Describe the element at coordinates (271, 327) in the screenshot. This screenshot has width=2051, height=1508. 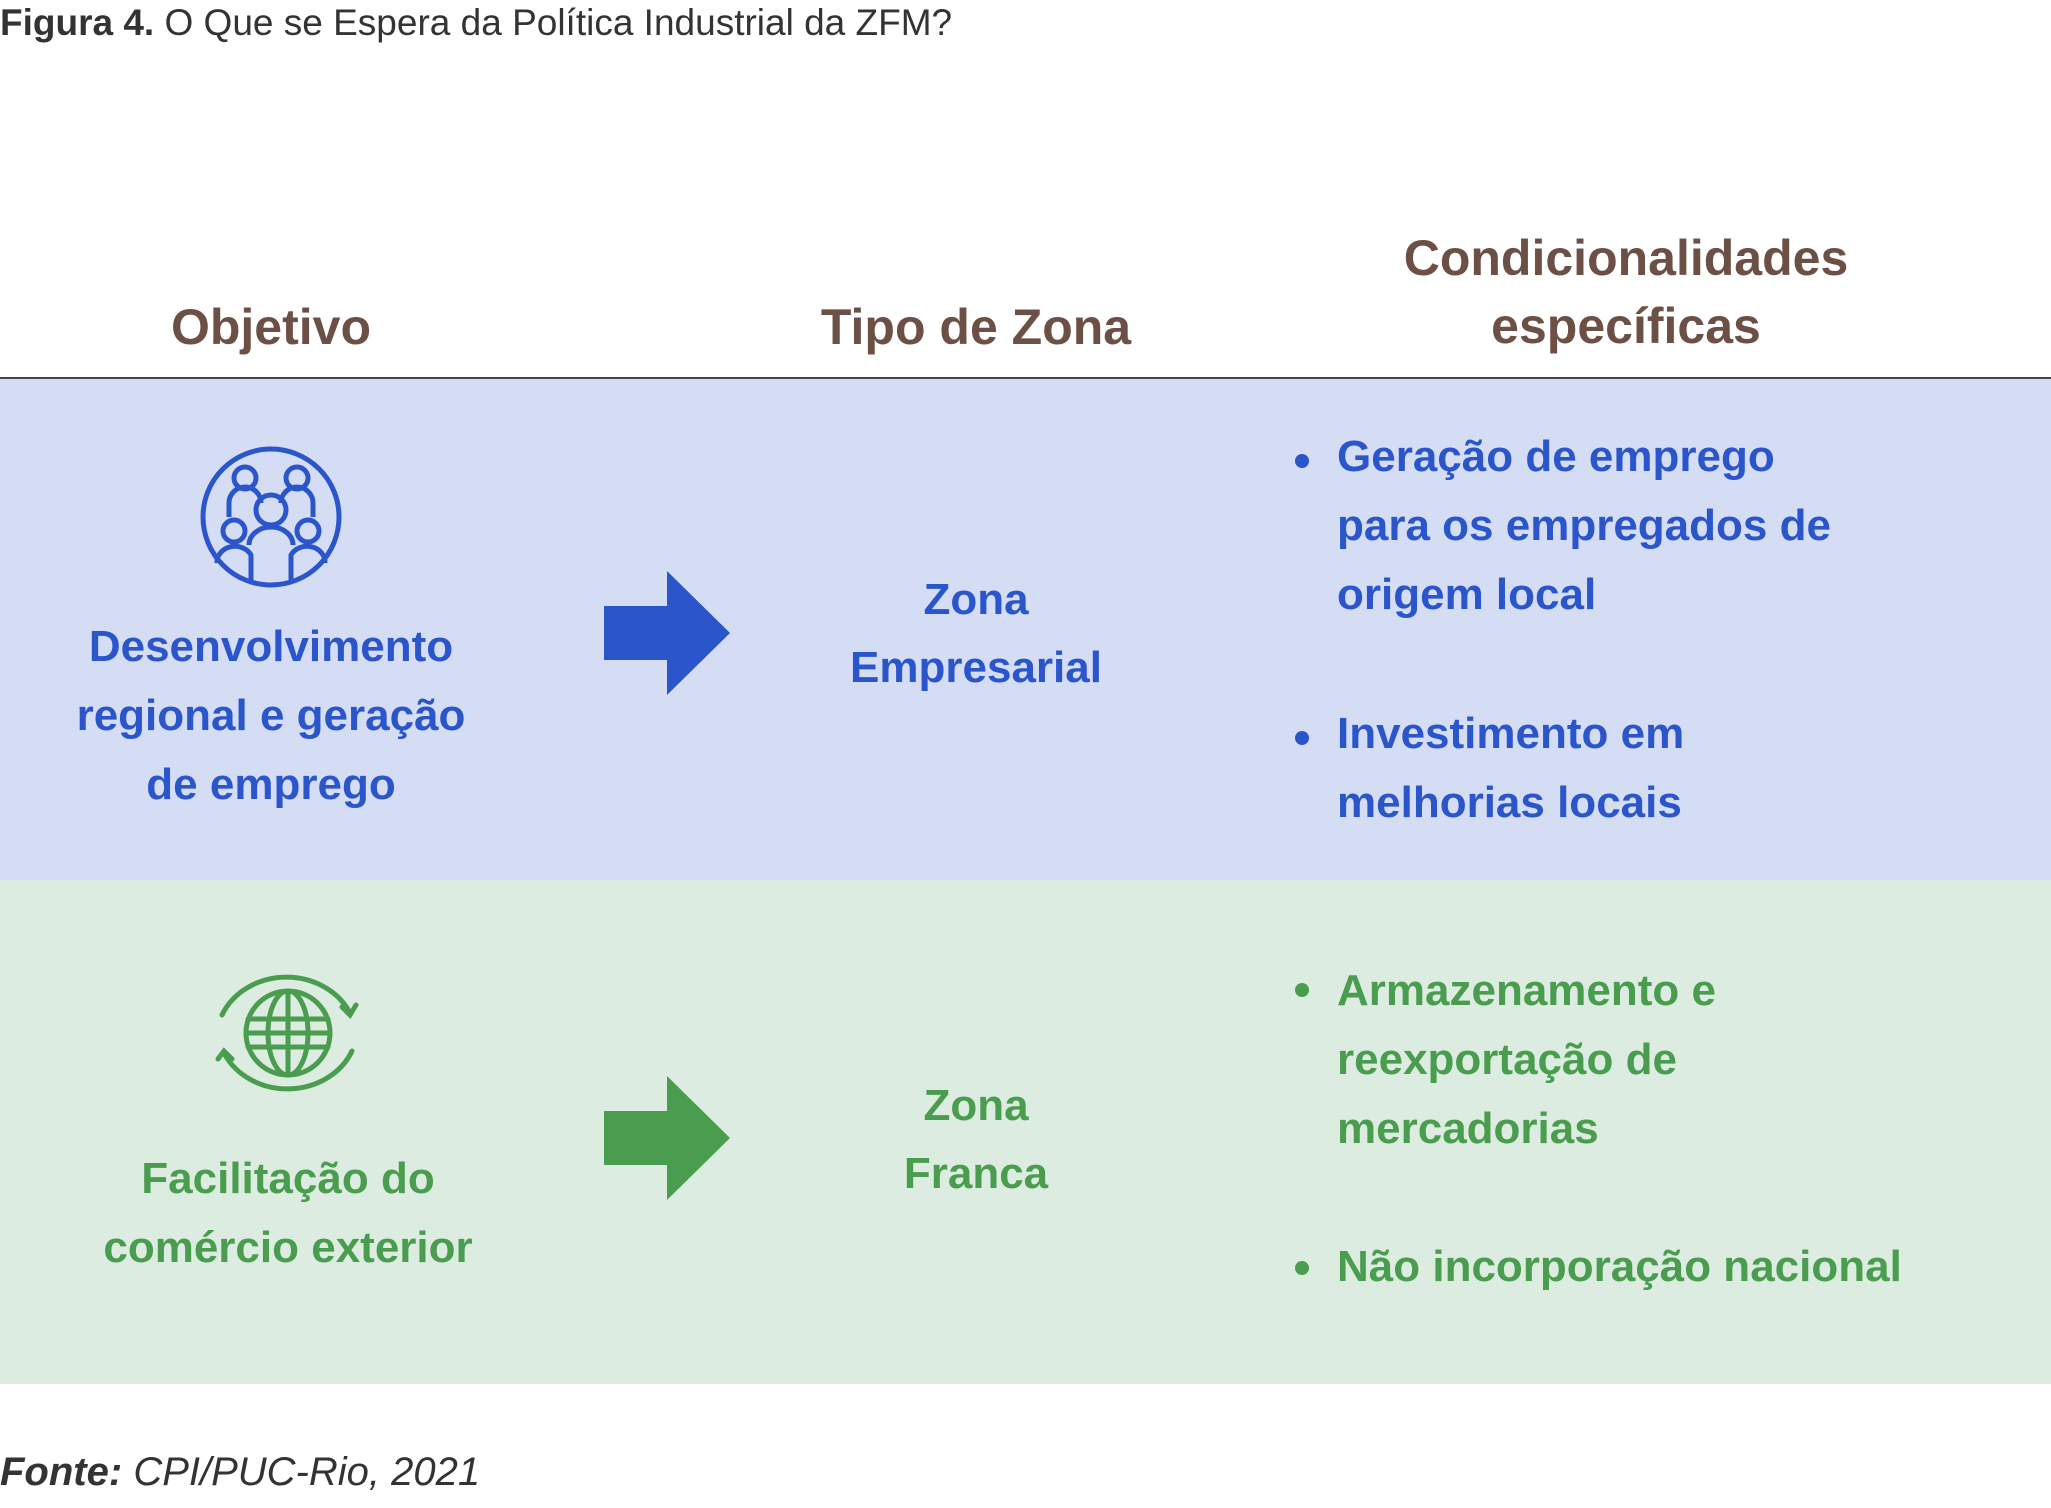
I see `header-objective: Objetivo` at that location.